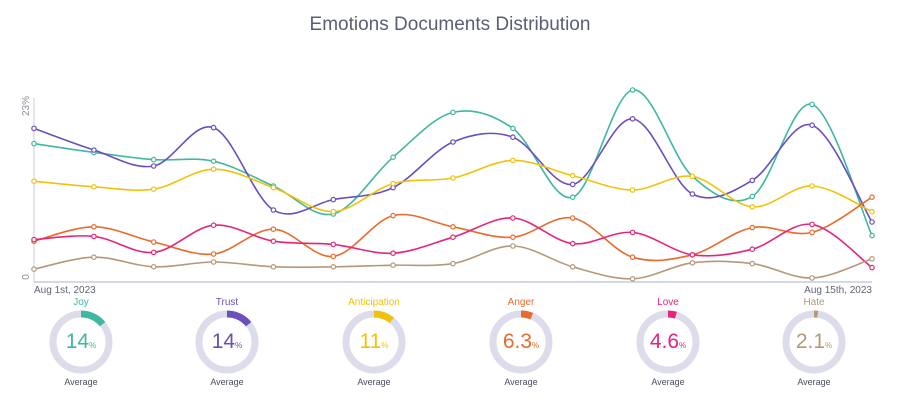  I want to click on gauge-caption-hate: Average, so click(814, 382).